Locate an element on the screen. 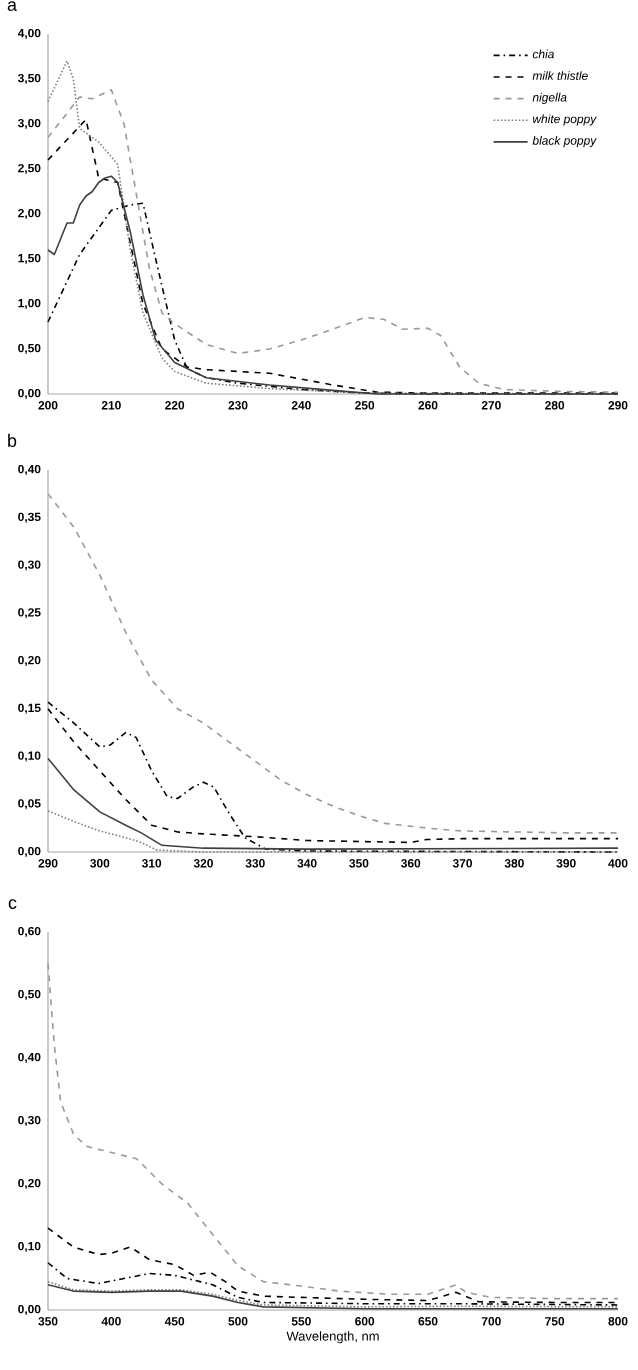  chart-title: a is located at coordinates (12, 6).